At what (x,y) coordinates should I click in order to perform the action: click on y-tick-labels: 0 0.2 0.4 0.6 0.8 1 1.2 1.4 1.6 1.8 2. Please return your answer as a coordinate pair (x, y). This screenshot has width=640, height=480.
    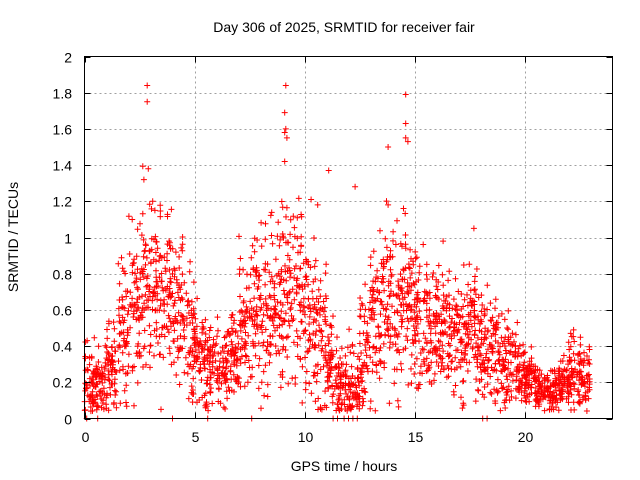
    Looking at the image, I should click on (63, 239).